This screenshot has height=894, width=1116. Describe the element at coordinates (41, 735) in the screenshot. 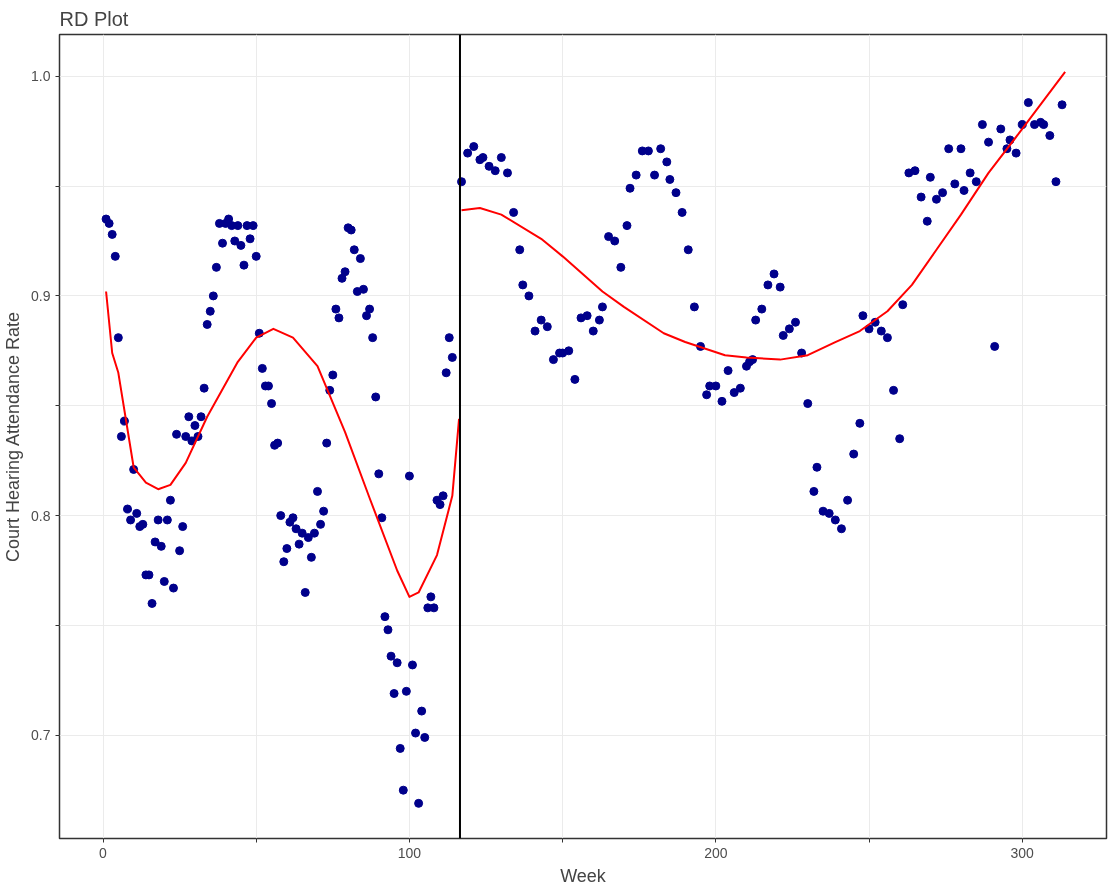

I see `y-tick-label: 0.7` at that location.